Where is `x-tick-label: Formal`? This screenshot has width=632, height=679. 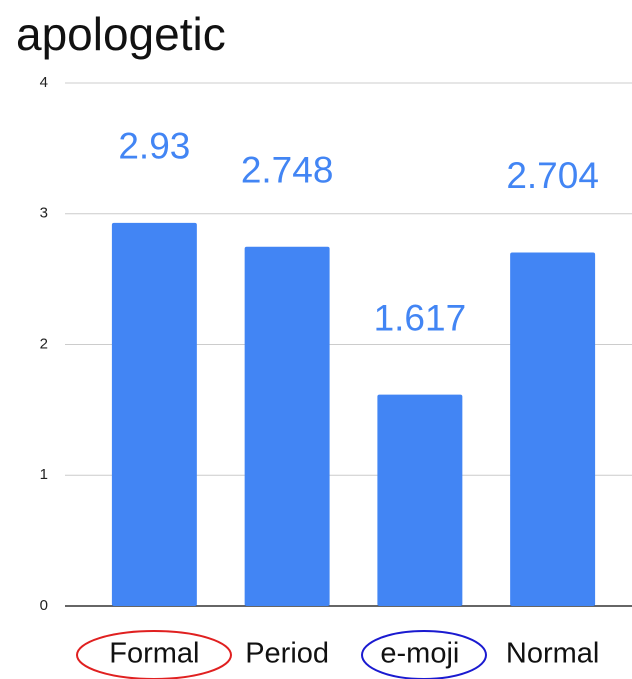
x-tick-label: Formal is located at coordinates (154, 654).